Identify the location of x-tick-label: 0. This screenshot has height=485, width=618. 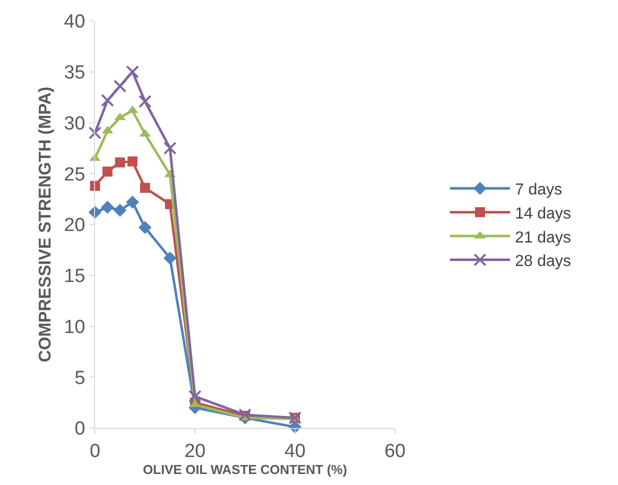
(95, 451).